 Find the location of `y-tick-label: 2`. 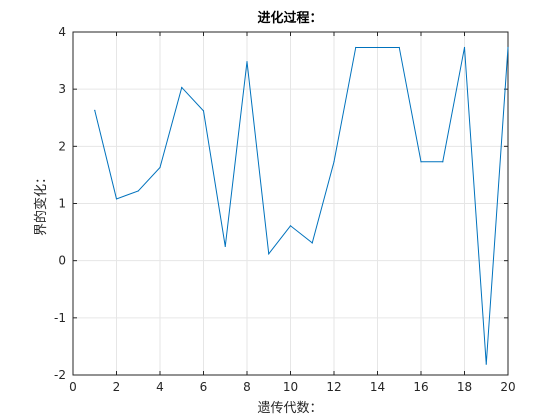

y-tick-label: 2 is located at coordinates (62, 146).